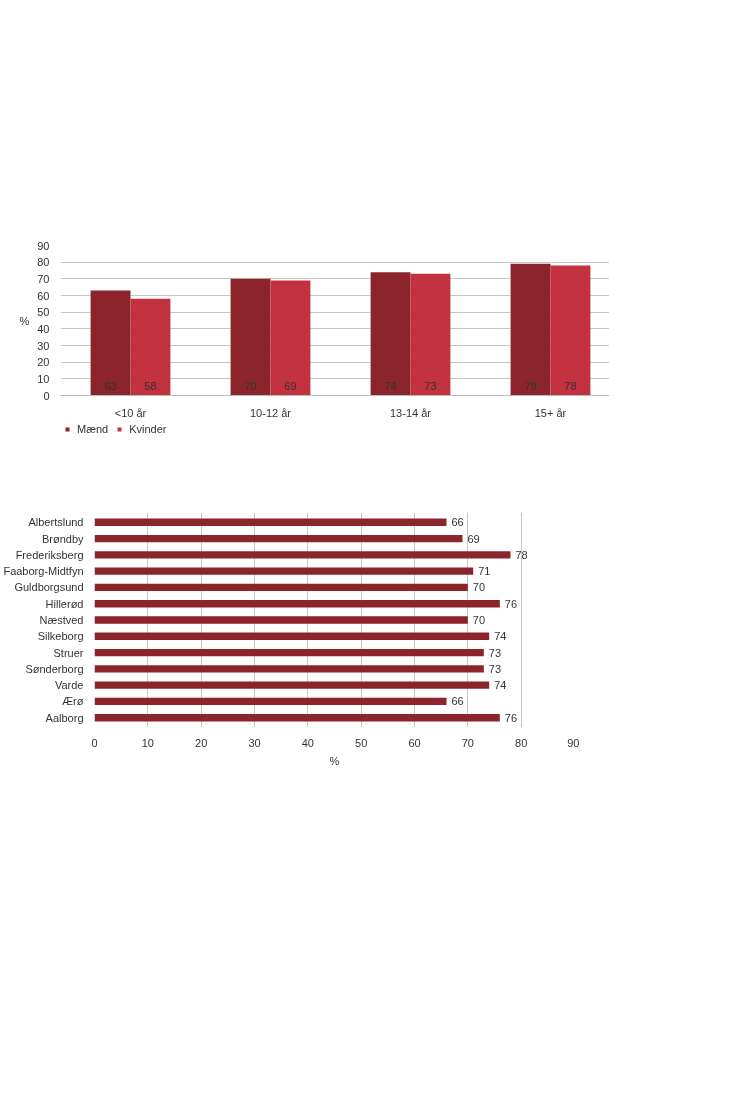 The height and width of the screenshot is (1102, 748). I want to click on y-tick-label: 90, so click(43, 245).